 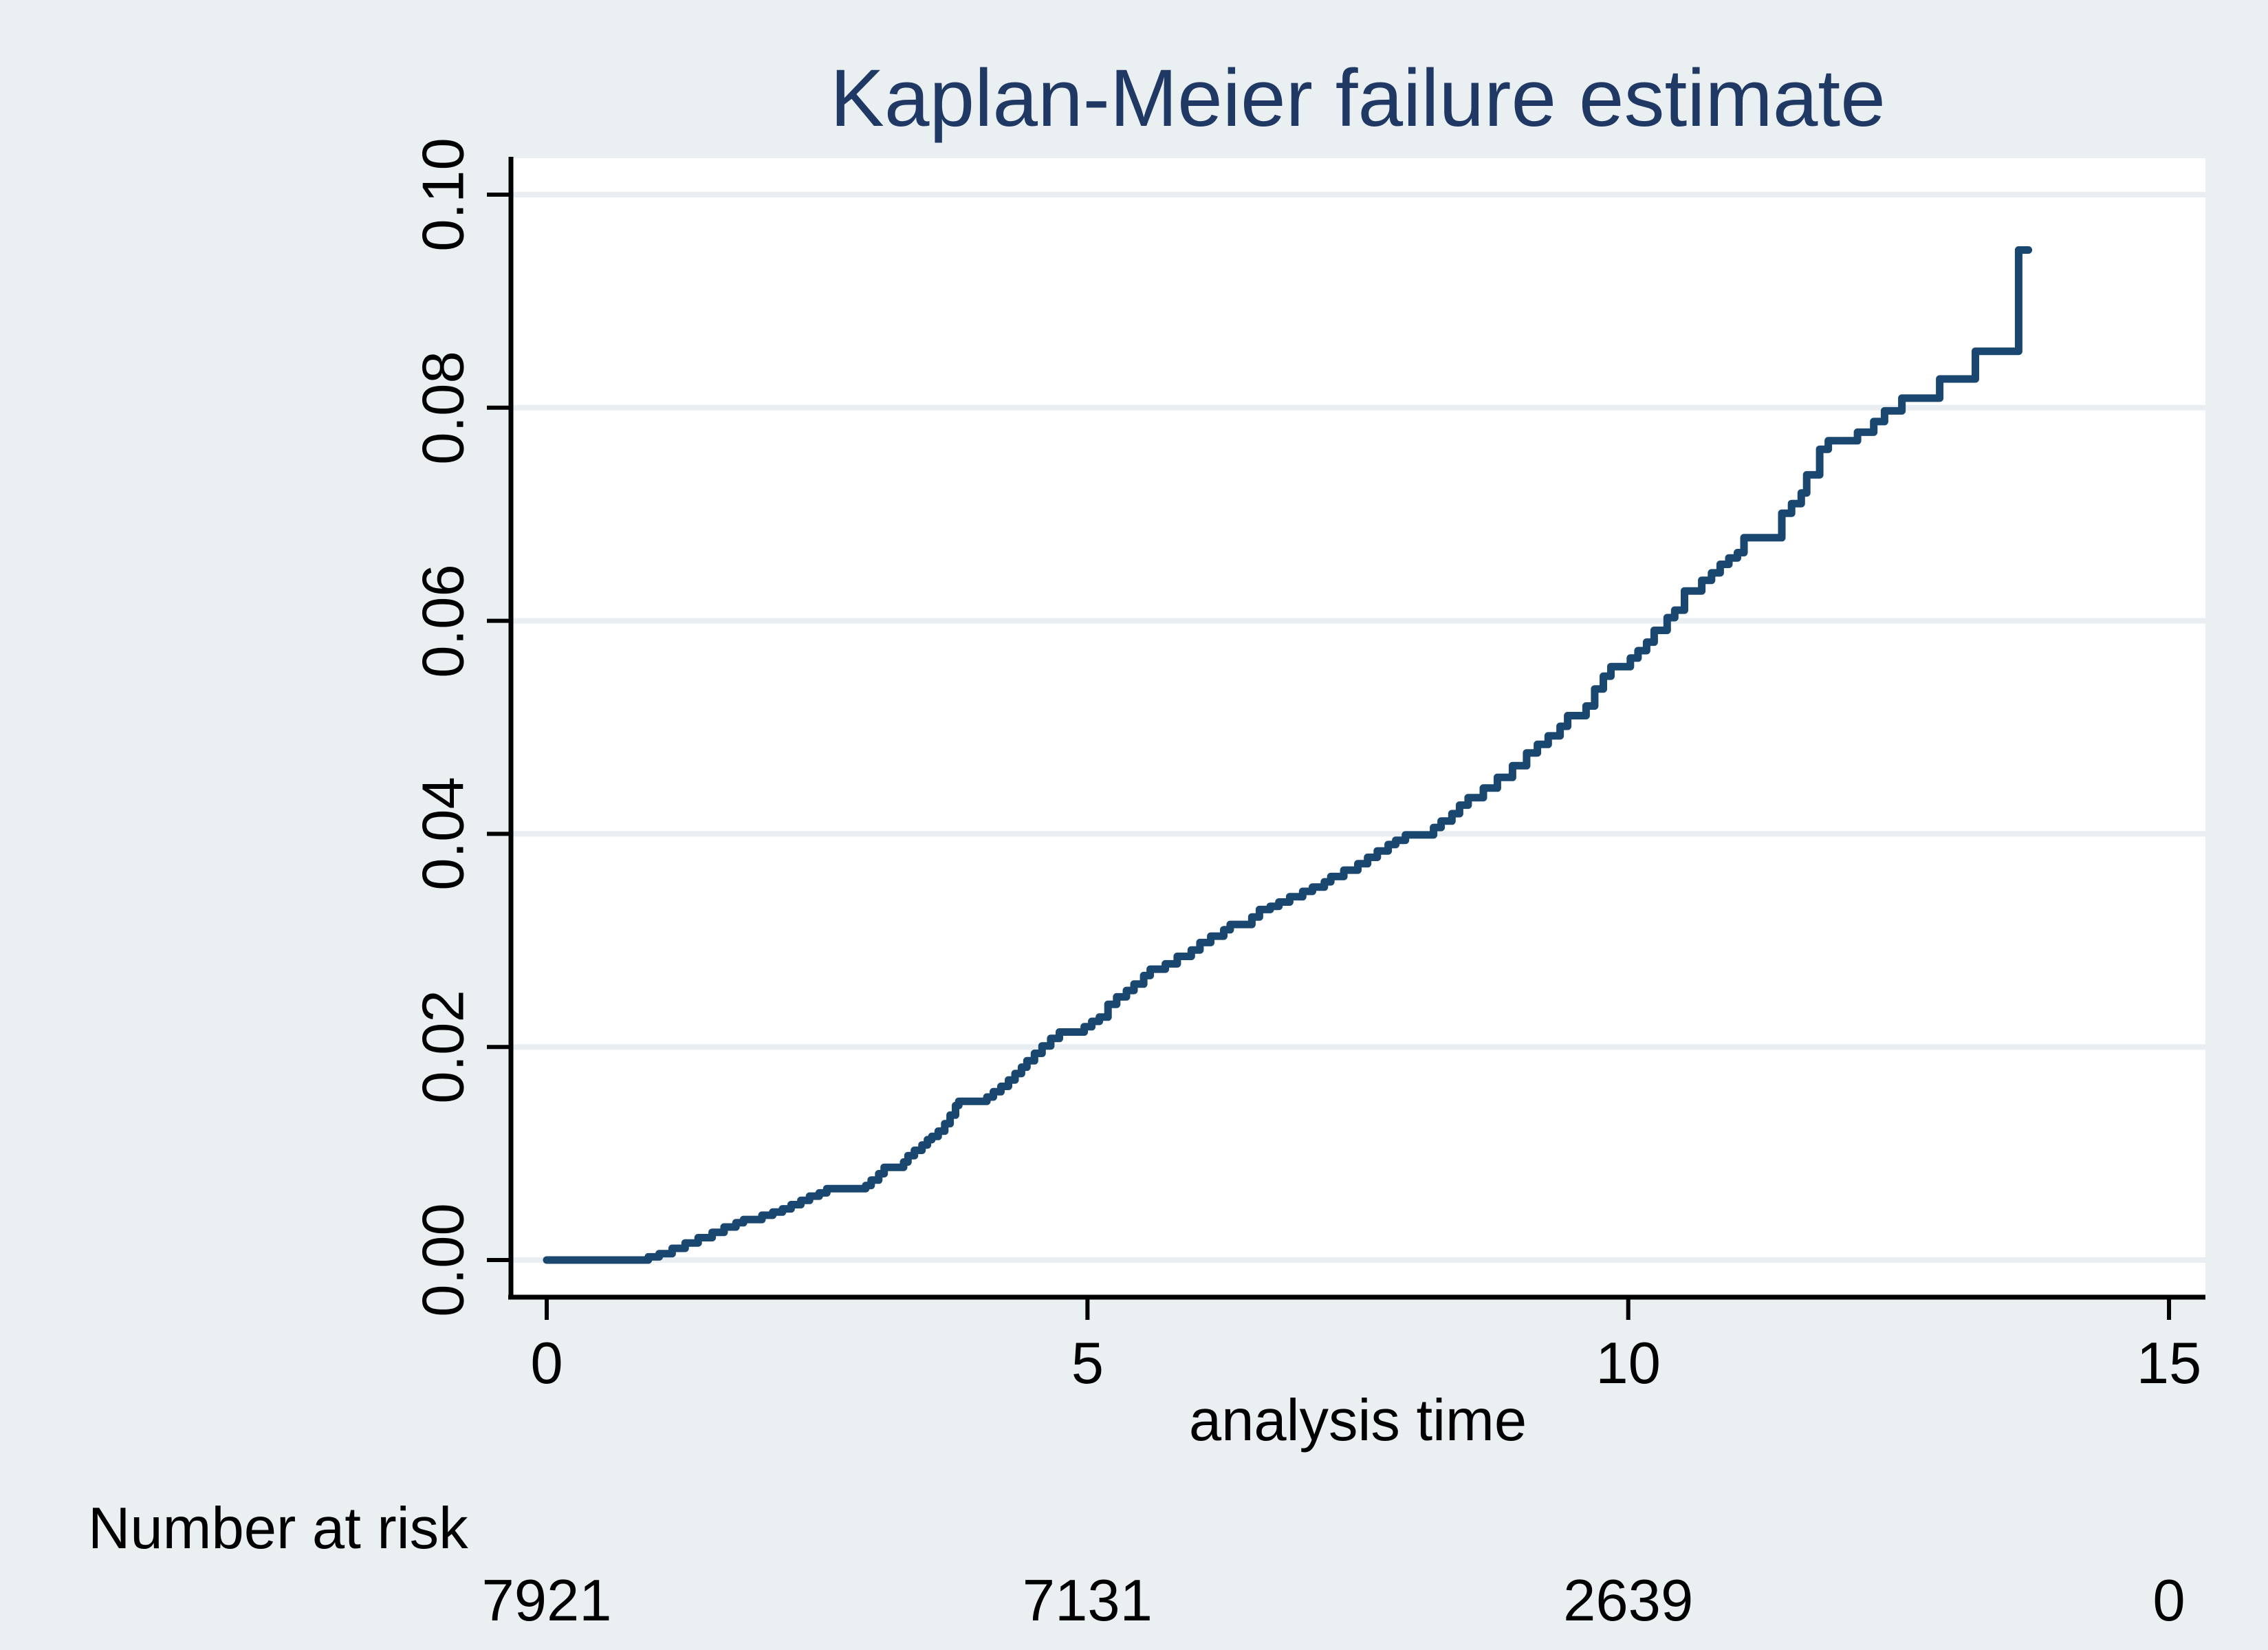 What do you see at coordinates (444, 1260) in the screenshot?
I see `y-tick-label: 0.00` at bounding box center [444, 1260].